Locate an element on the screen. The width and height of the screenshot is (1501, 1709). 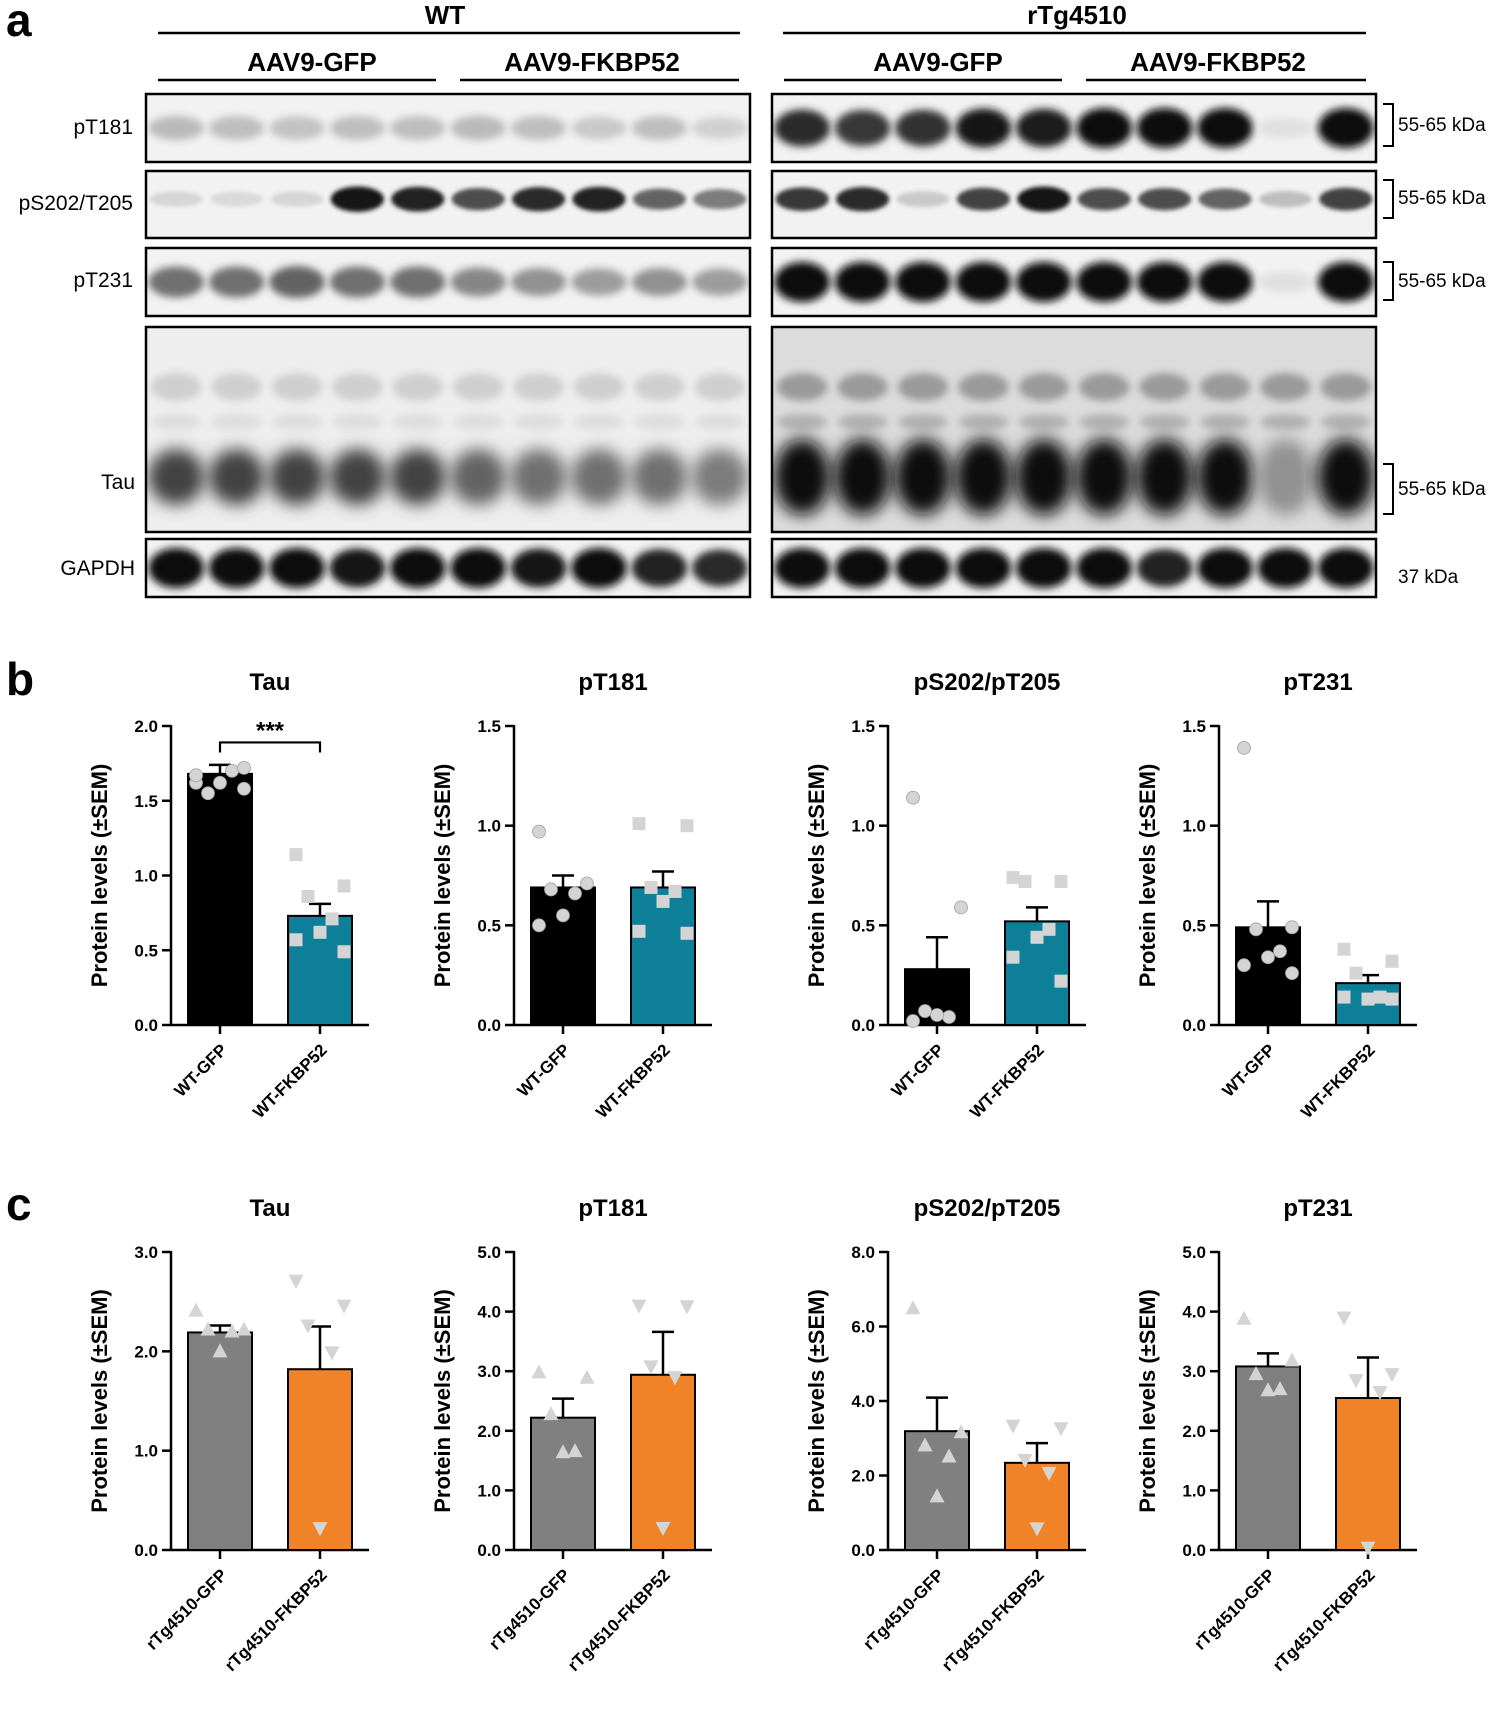
chart-title: Tau is located at coordinates (270, 682).